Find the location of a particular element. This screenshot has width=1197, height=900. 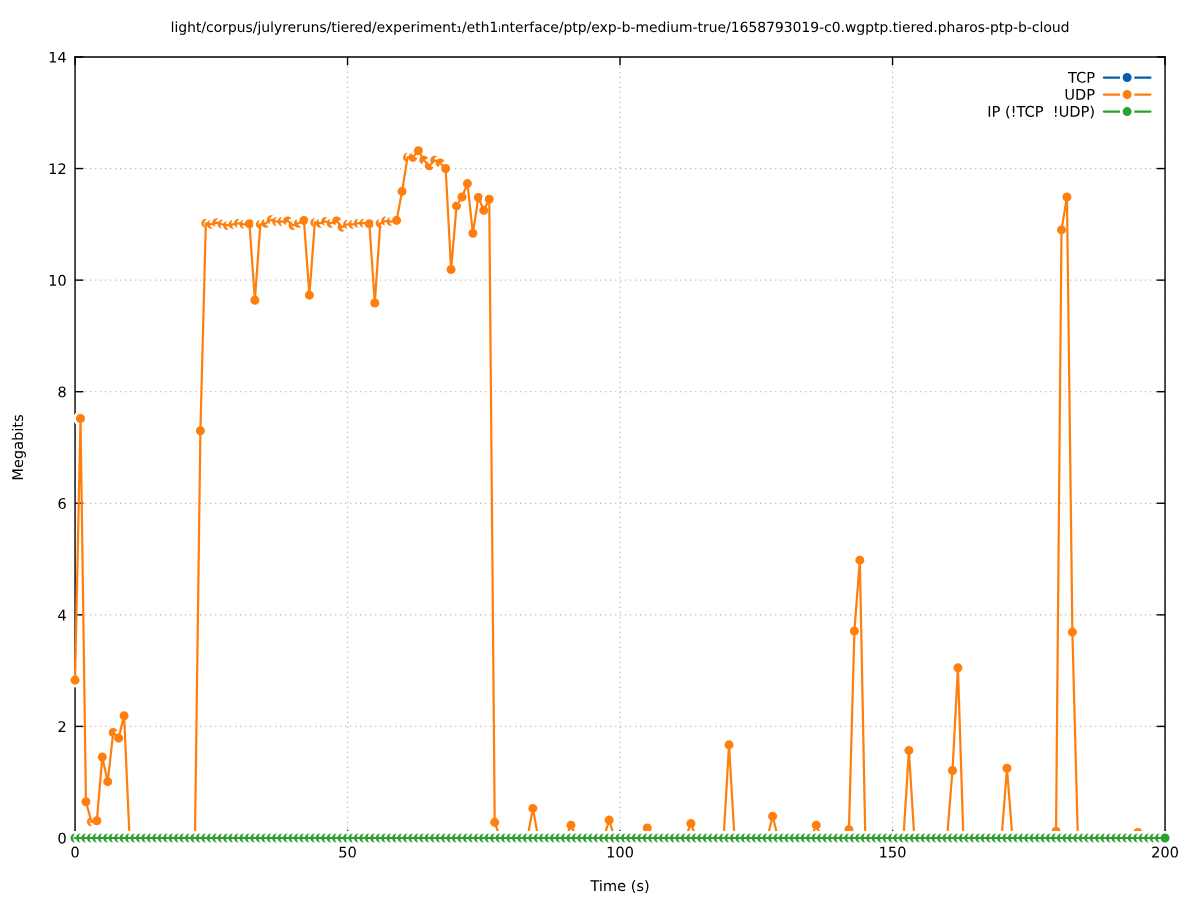

x-axis-title: Time (s) is located at coordinates (619, 886).